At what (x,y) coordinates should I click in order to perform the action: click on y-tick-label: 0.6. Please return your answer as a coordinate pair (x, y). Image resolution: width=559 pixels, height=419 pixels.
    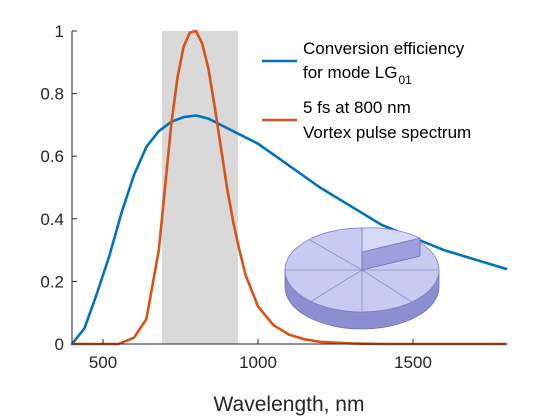
    Looking at the image, I should click on (52, 156).